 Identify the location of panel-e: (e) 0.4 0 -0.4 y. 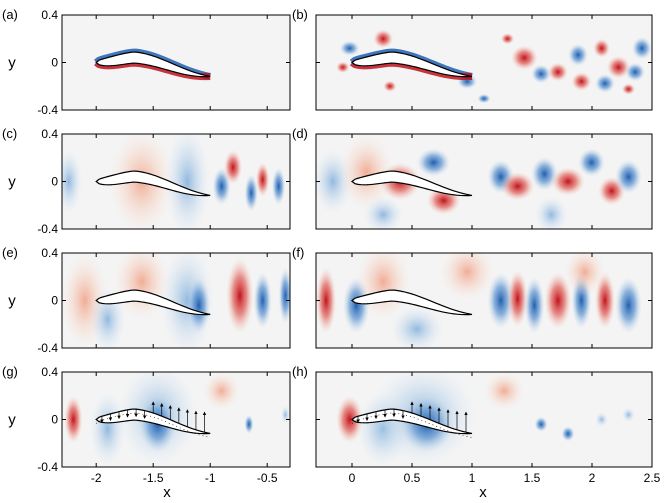
(146, 300).